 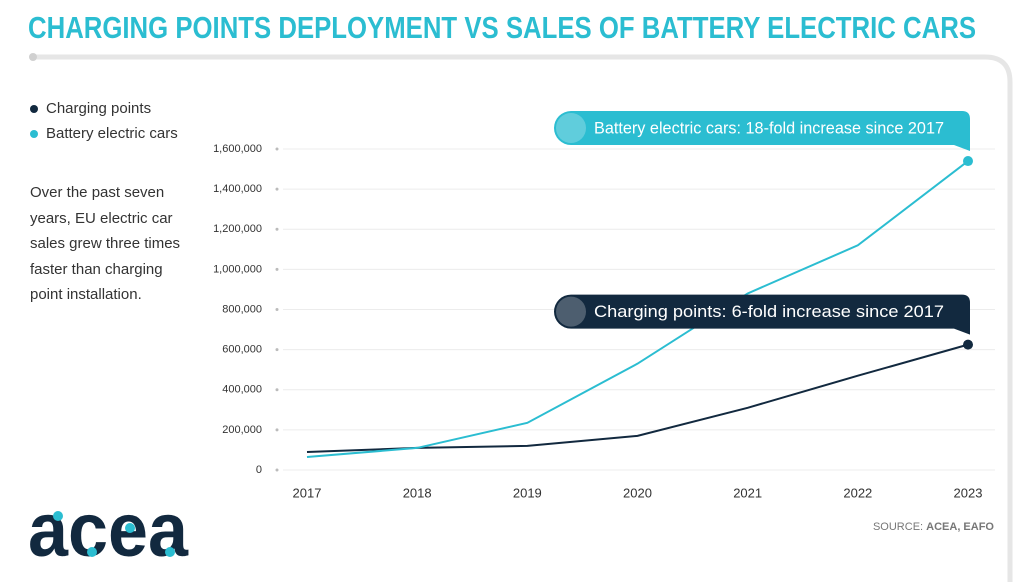 What do you see at coordinates (527, 492) in the screenshot?
I see `x-tick-label: 2019` at bounding box center [527, 492].